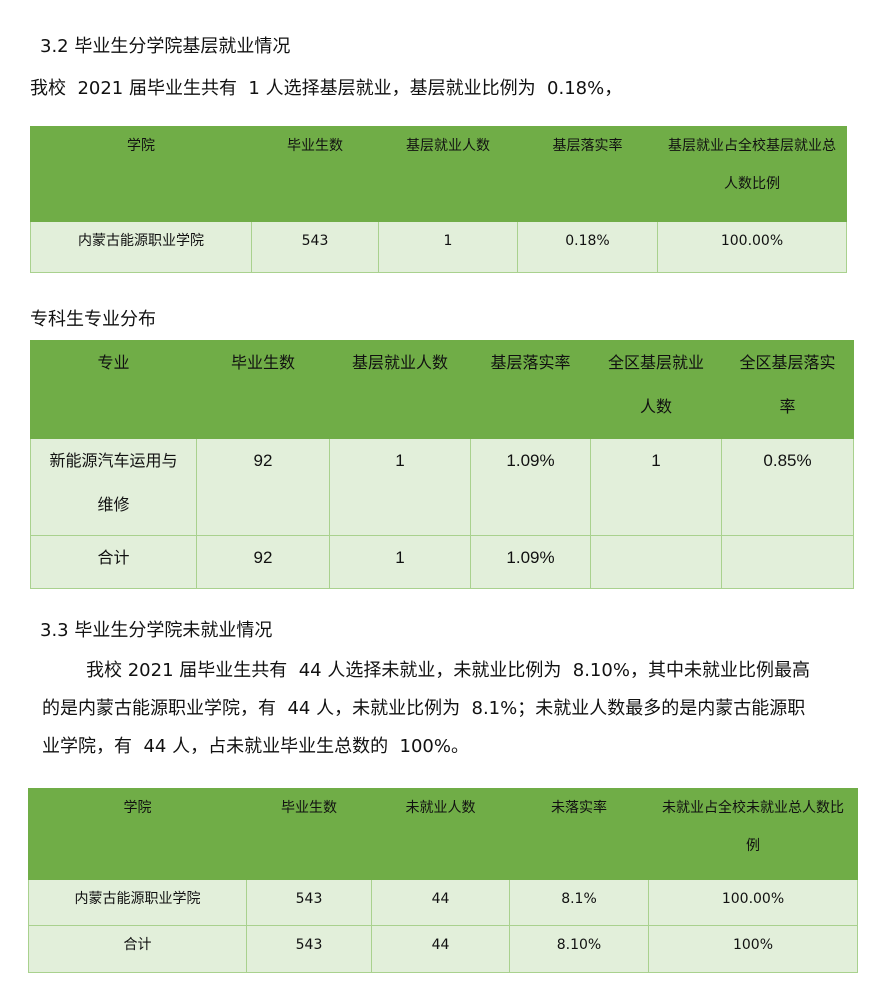 This screenshot has height=1000, width=885. Describe the element at coordinates (93, 319) in the screenshot. I see `sub-heading: 专科生专业分布` at that location.